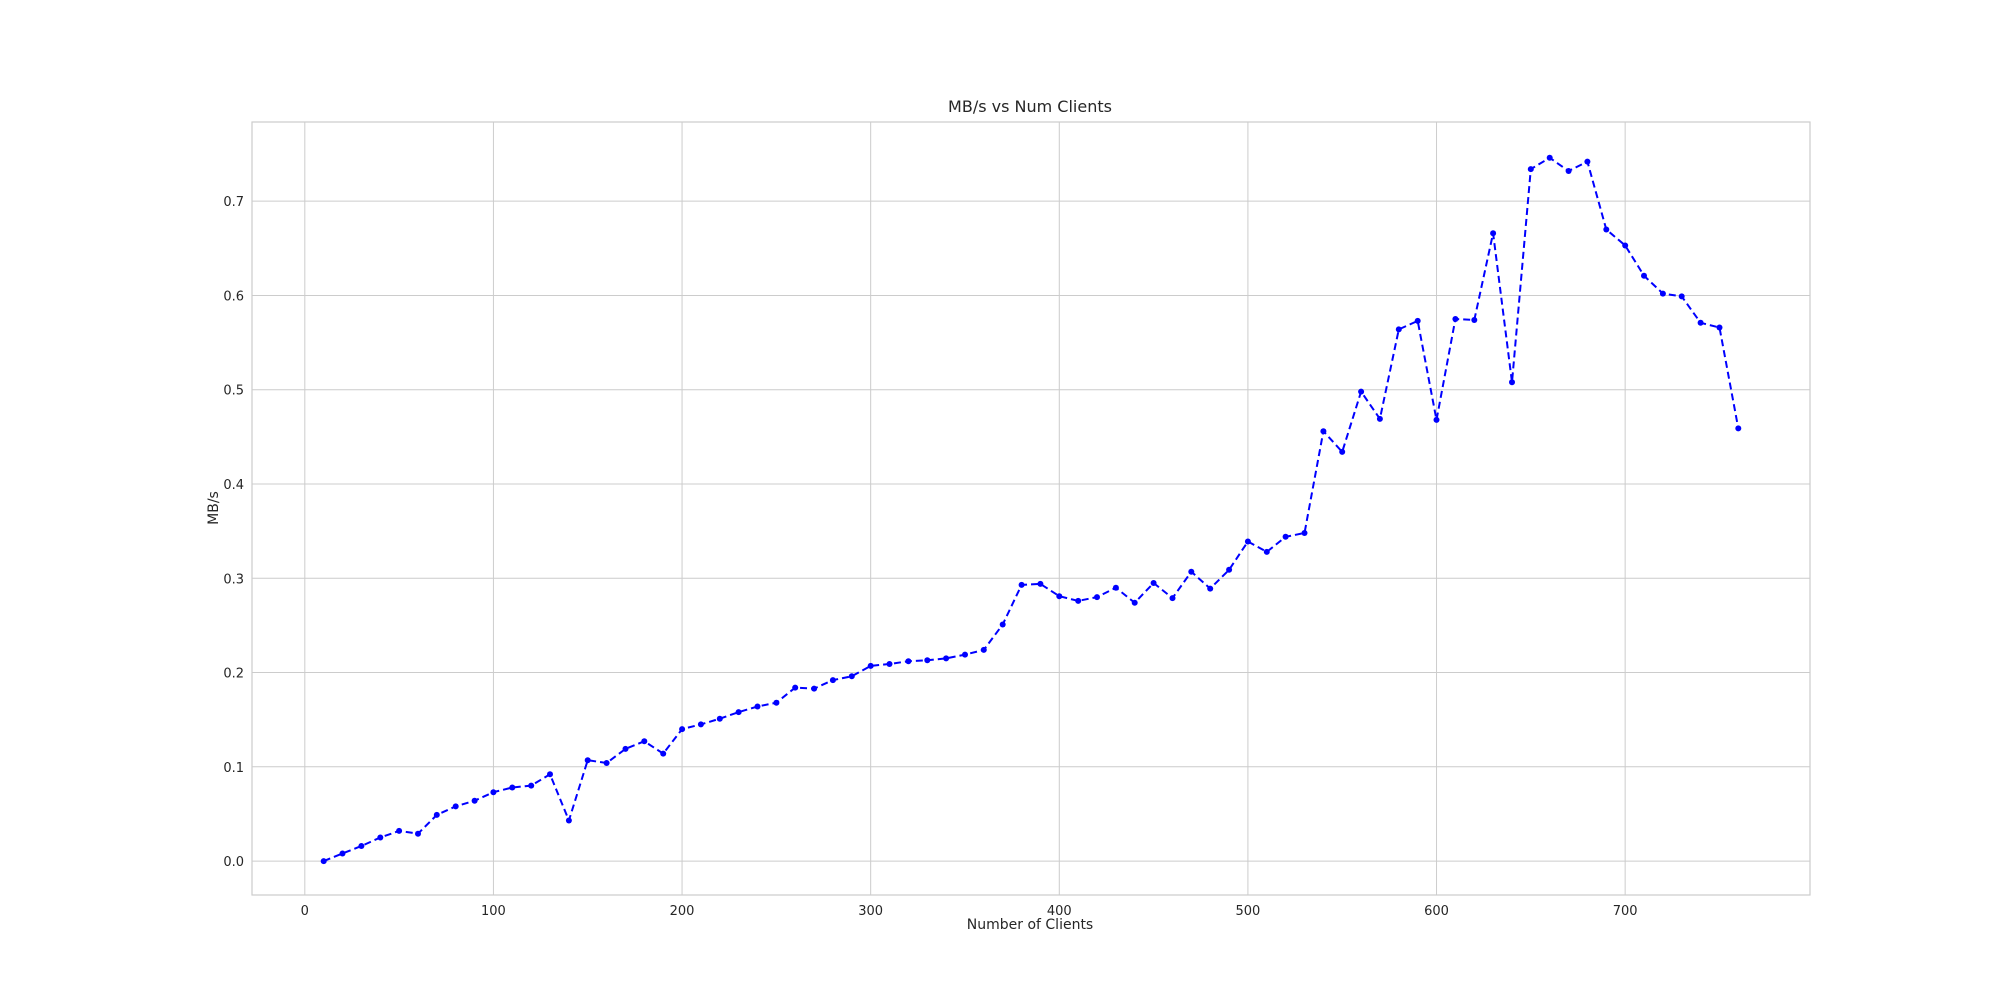 This screenshot has height=1000, width=2000. Describe the element at coordinates (870, 911) in the screenshot. I see `x-tick-label: 300` at that location.